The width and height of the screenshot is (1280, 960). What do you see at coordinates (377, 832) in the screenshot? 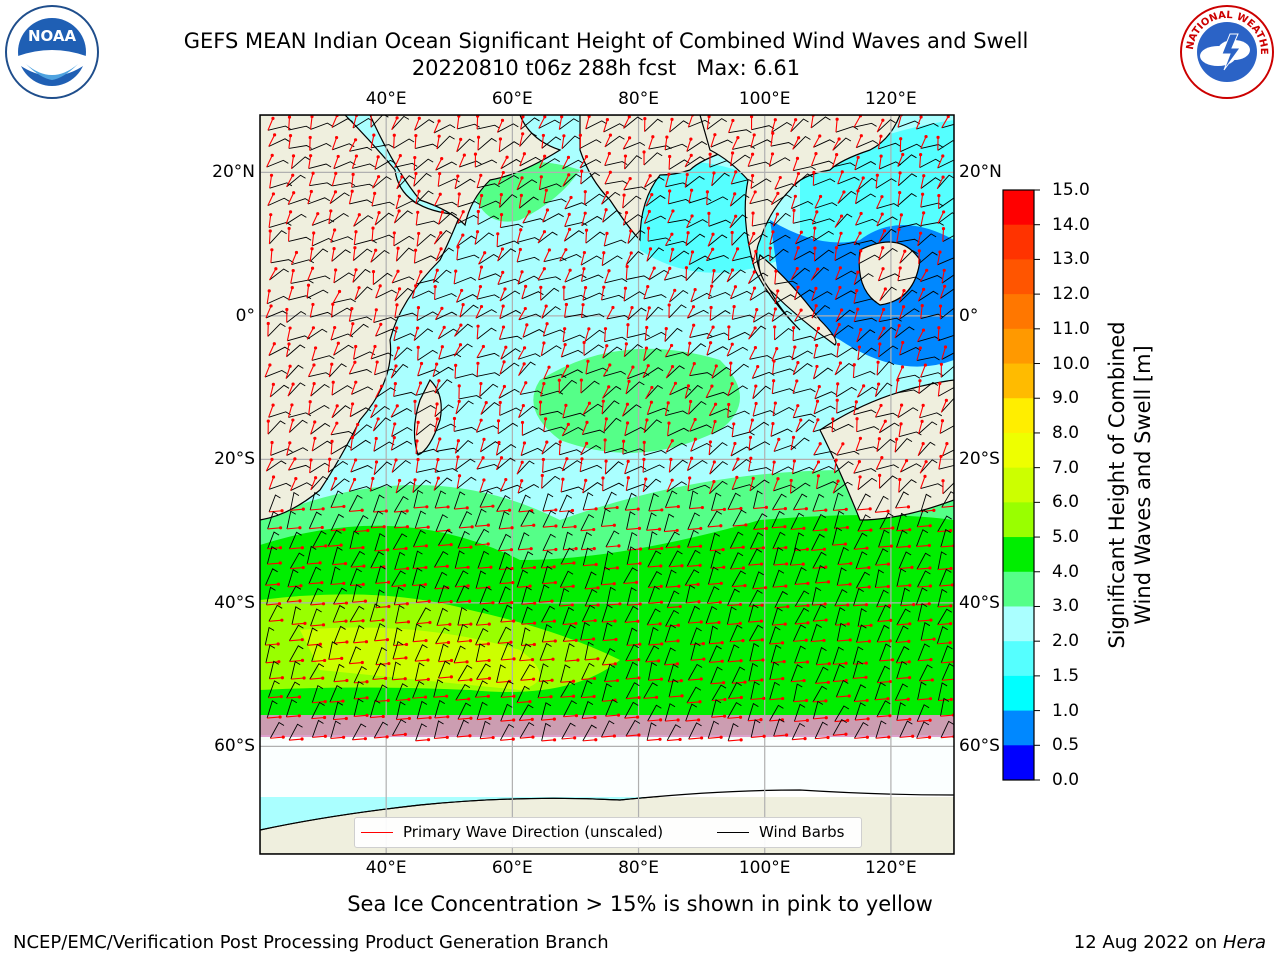
I see `wave-direction-swatch` at bounding box center [377, 832].